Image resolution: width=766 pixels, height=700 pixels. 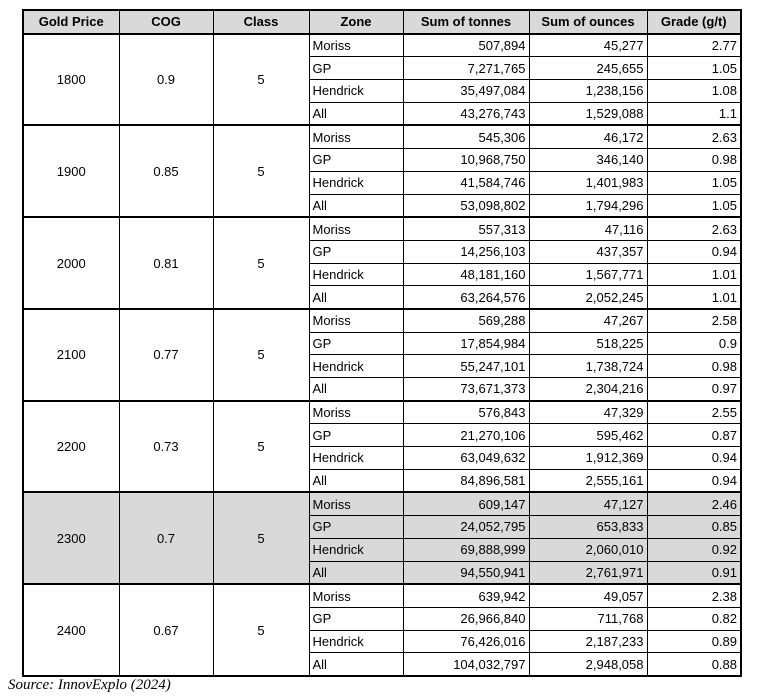 What do you see at coordinates (588, 137) in the screenshot?
I see `ounces-cell: 46,172` at bounding box center [588, 137].